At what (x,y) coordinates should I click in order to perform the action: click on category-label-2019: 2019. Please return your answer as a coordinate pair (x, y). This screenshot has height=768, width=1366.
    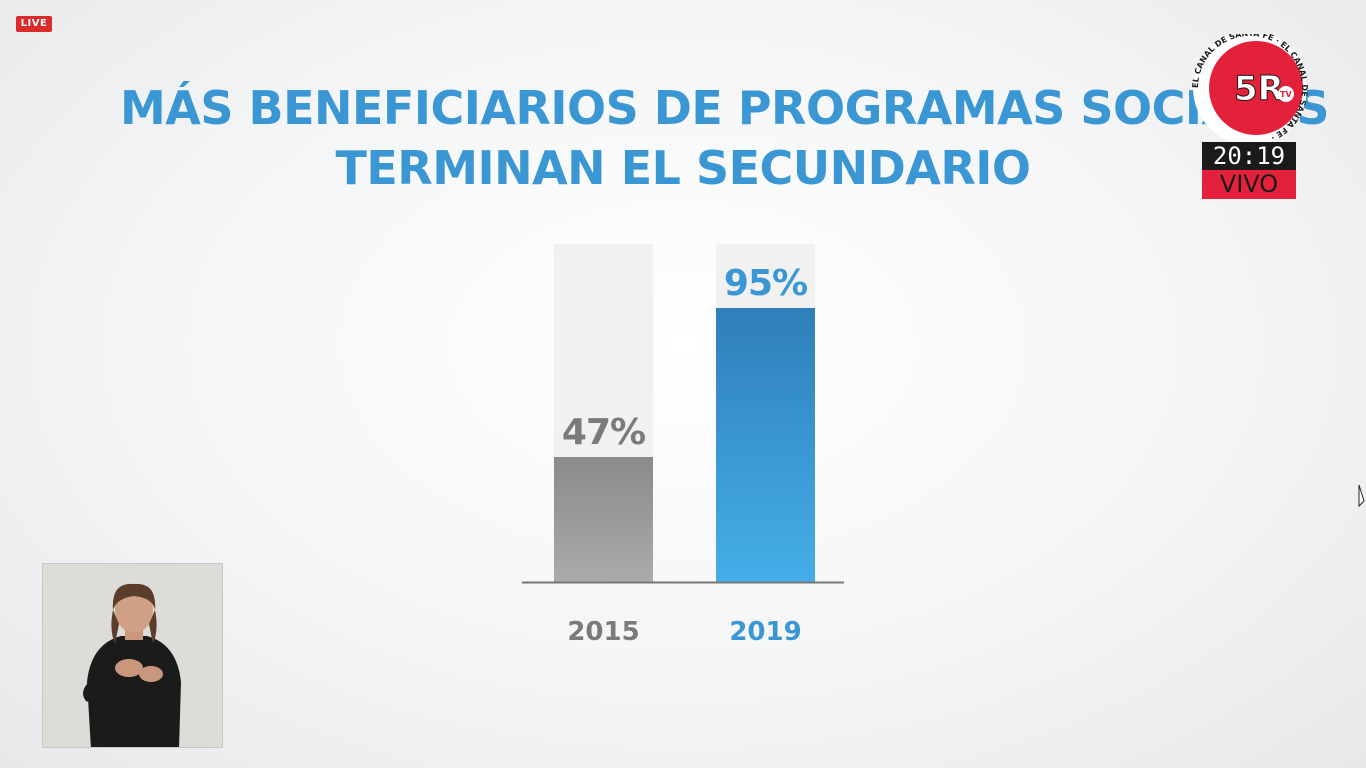
    Looking at the image, I should click on (765, 632).